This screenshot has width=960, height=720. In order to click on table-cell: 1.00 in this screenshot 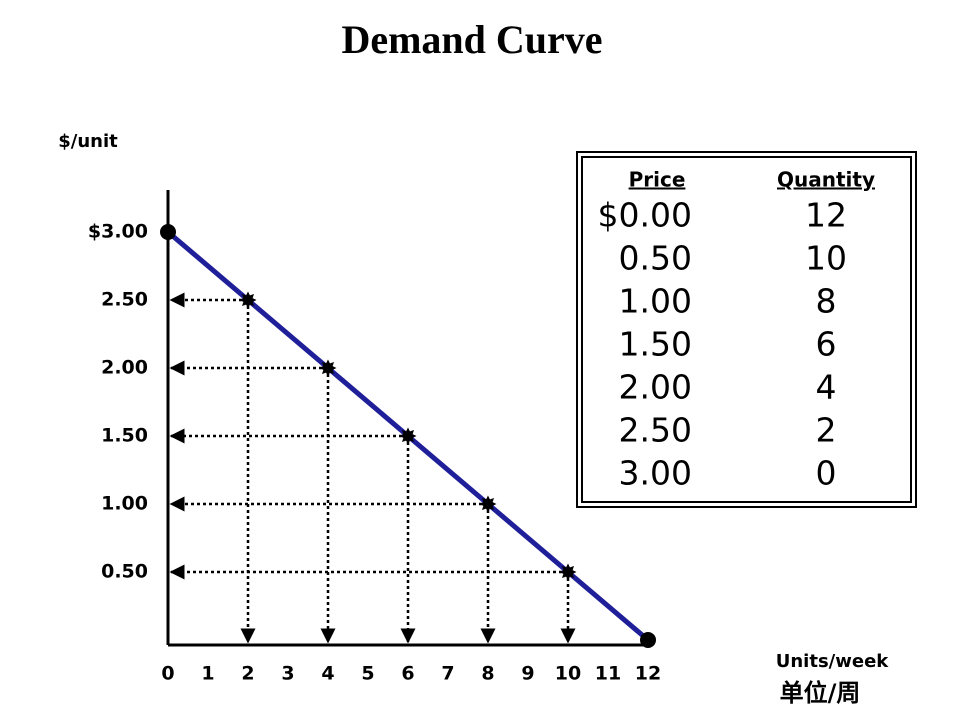, I will do `click(655, 301)`.